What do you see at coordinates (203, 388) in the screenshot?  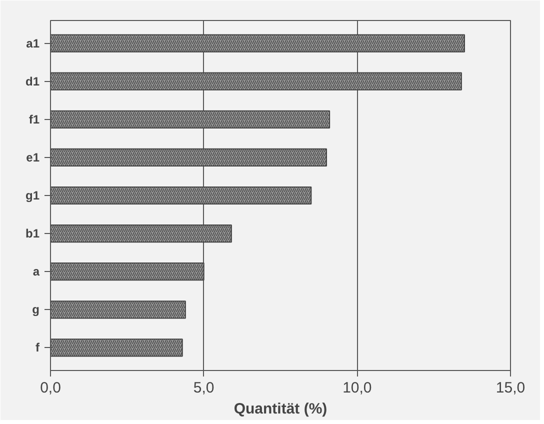 I see `x-tick-label: 5,0` at bounding box center [203, 388].